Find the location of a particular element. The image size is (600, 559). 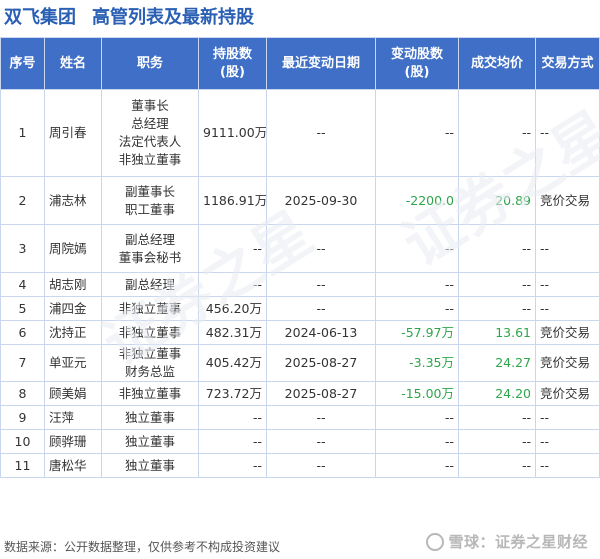

executive-positions: 非独立董事 财务总监 is located at coordinates (150, 363).